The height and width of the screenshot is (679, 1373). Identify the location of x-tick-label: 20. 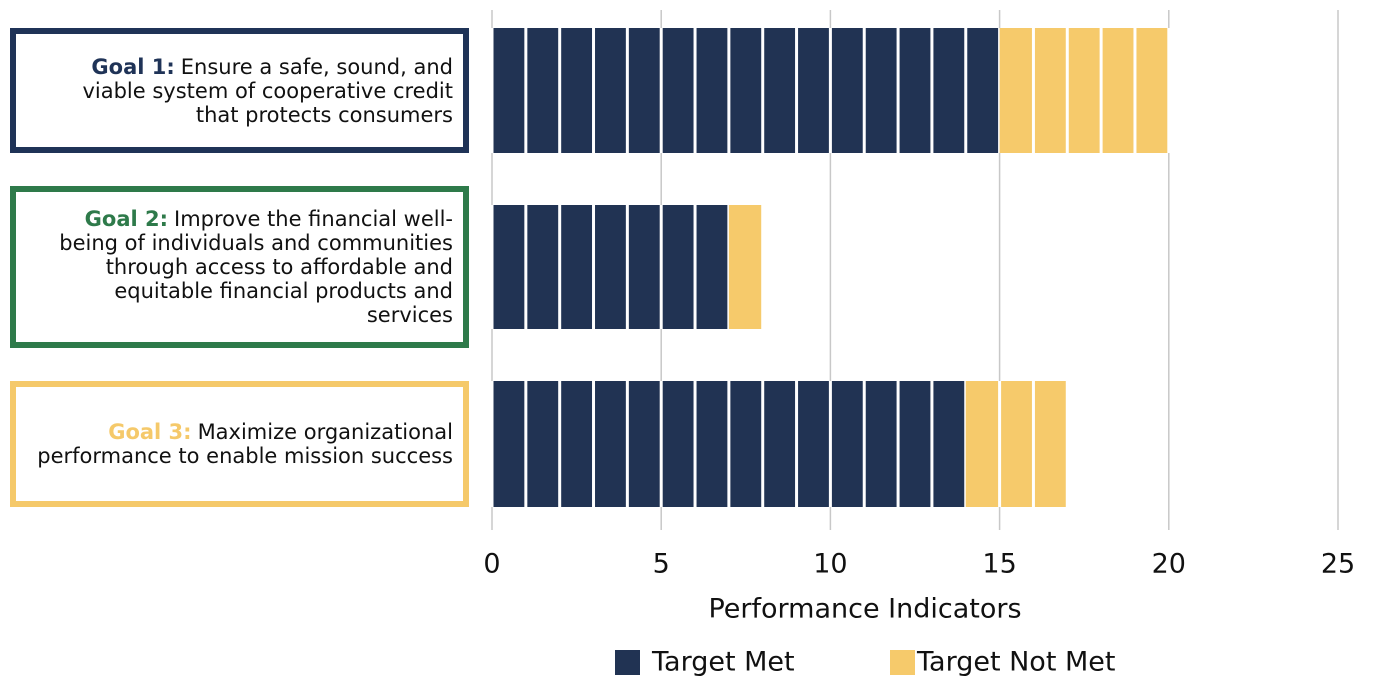
(1169, 564).